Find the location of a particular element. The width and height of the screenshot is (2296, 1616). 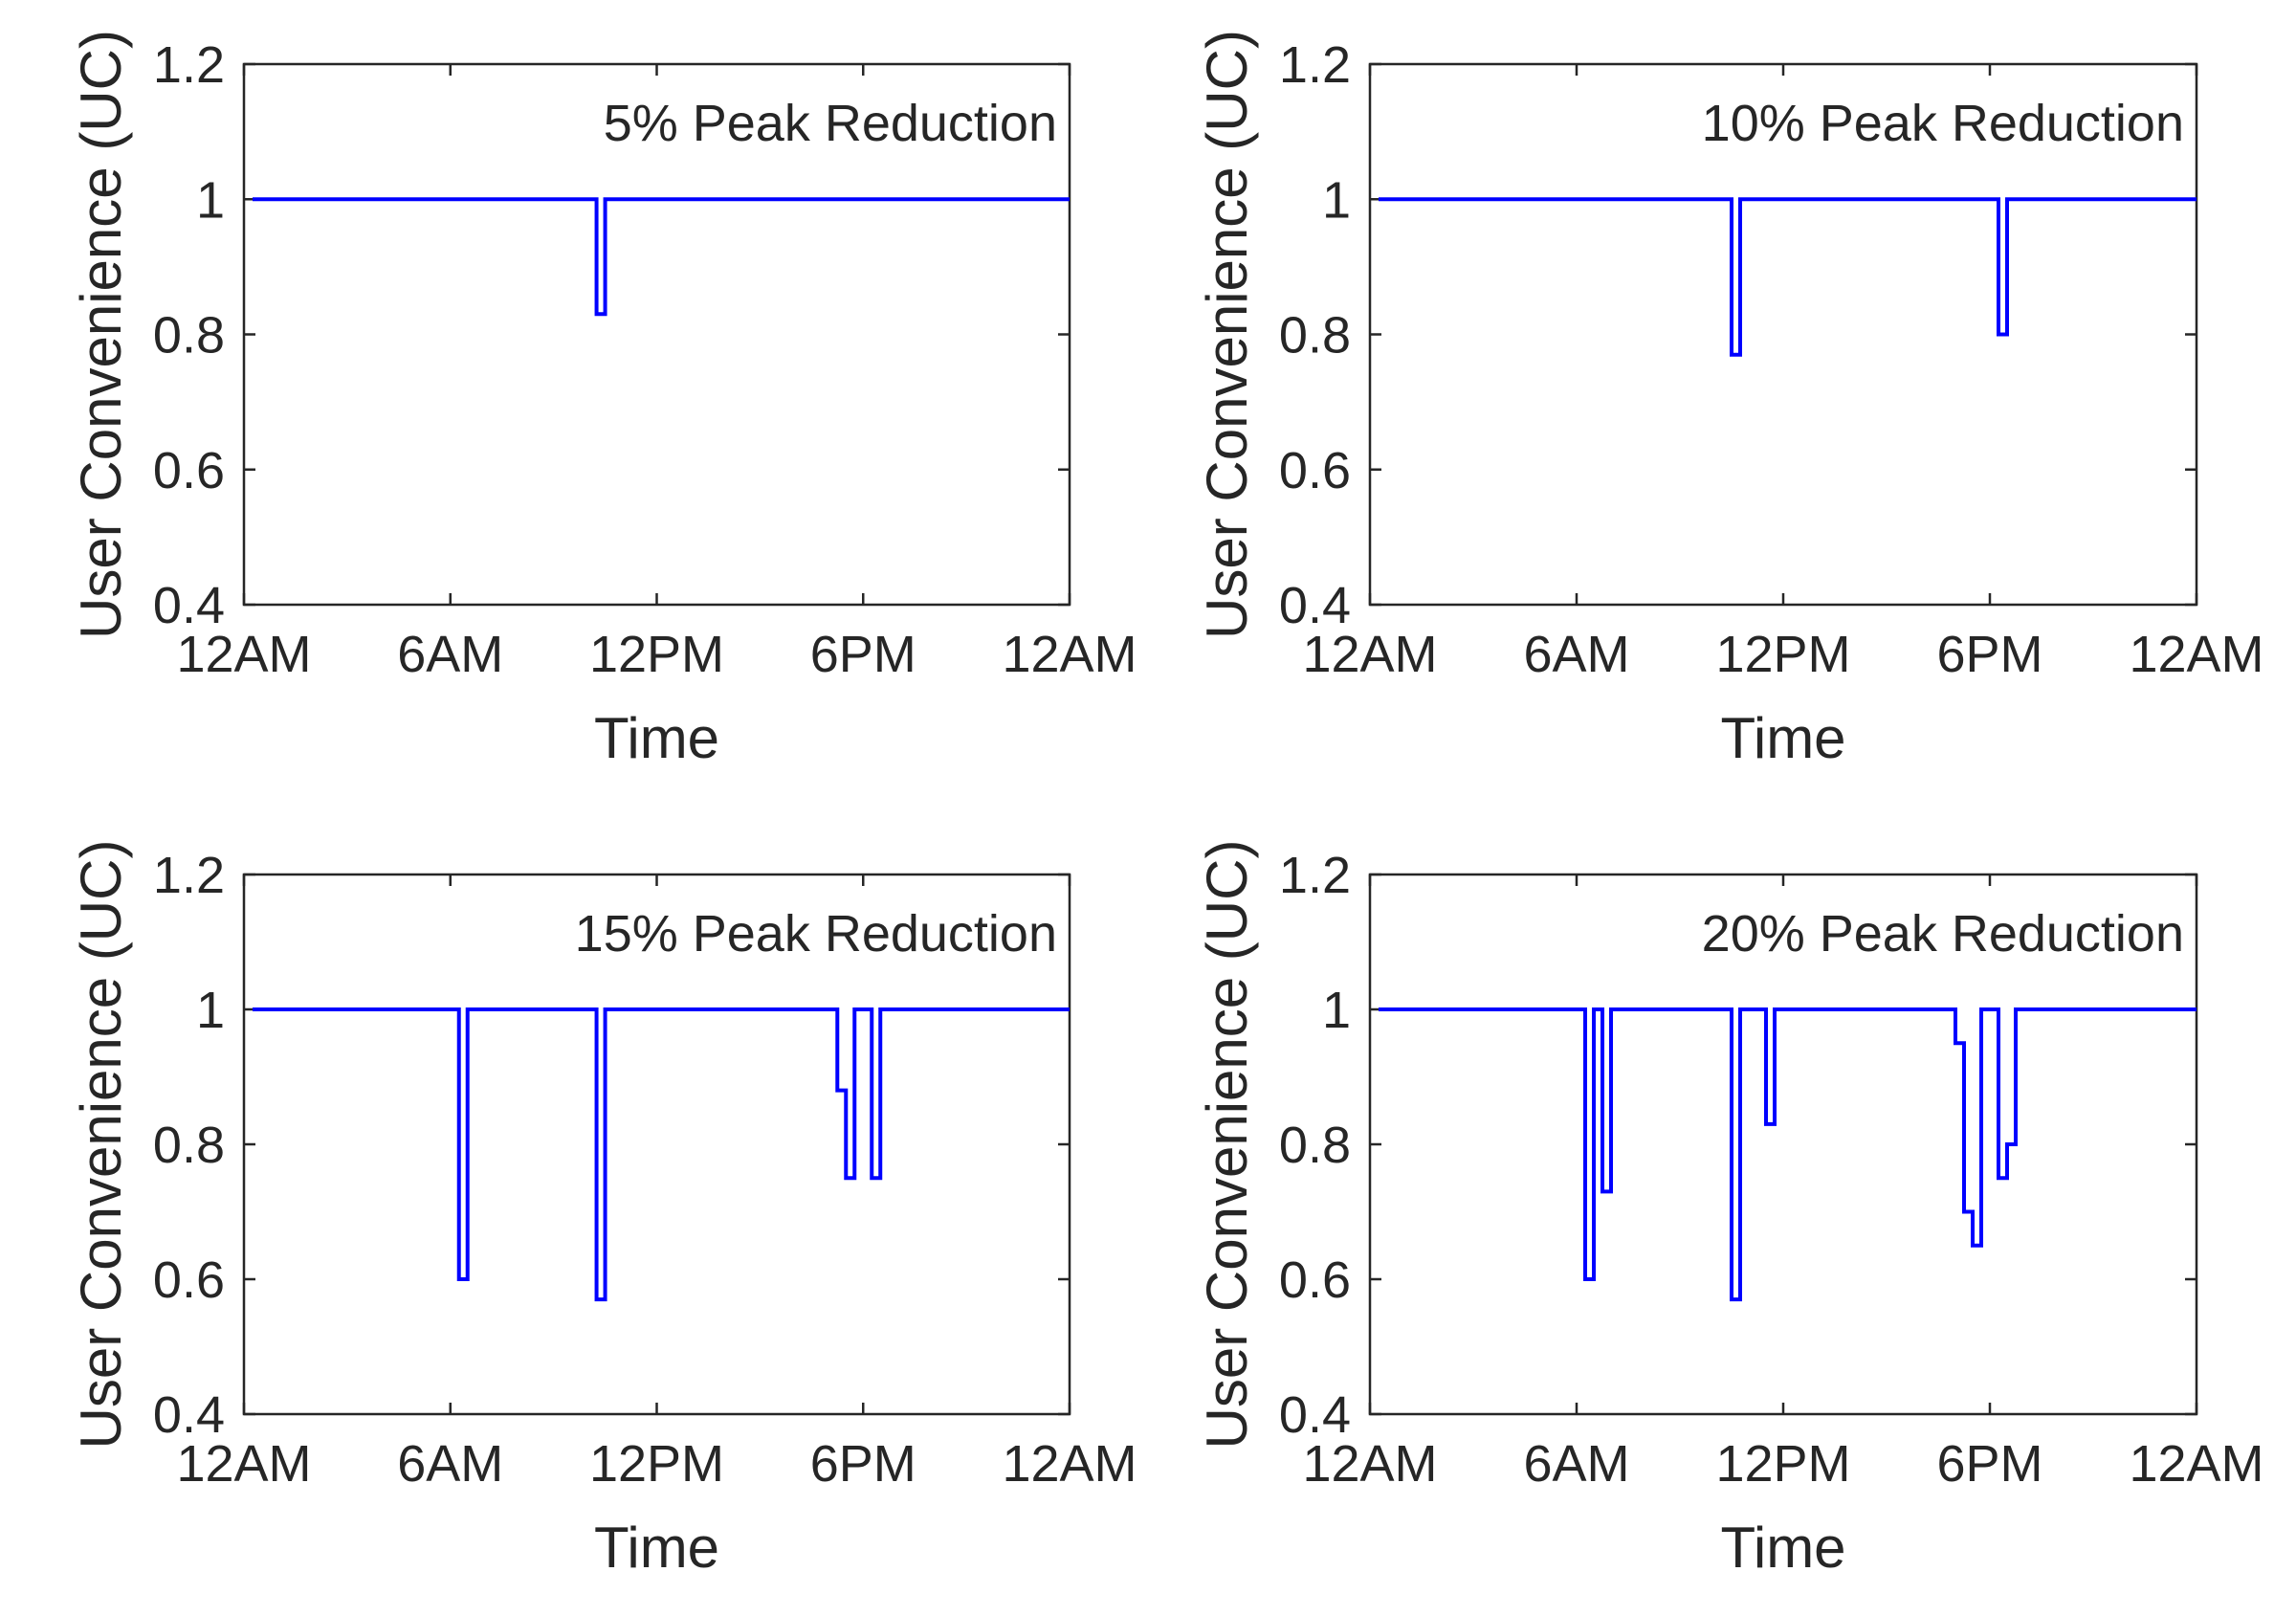

panel-annotation: 5% Peak Reduction is located at coordinates (831, 123).